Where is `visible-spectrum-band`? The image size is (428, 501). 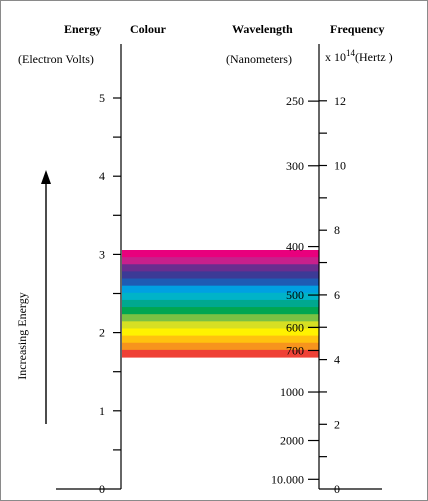
visible-spectrum-band is located at coordinates (220, 304).